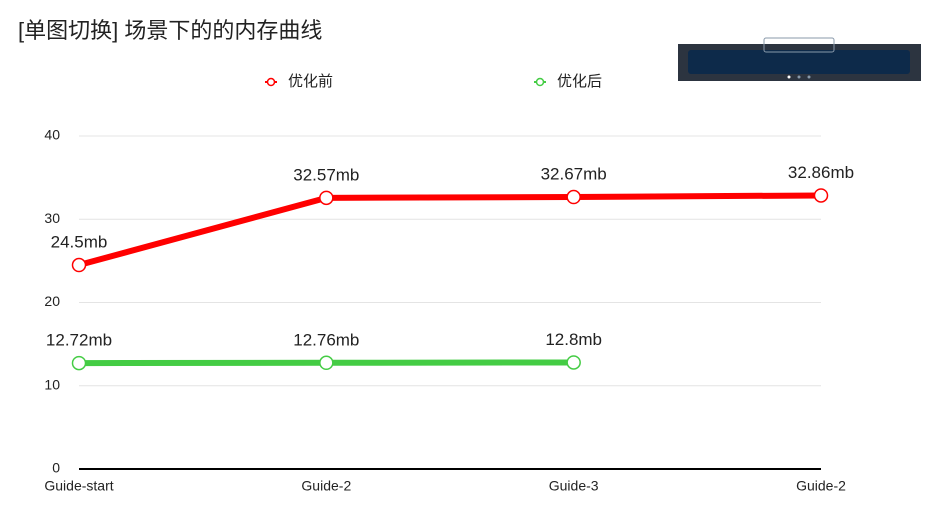  I want to click on data-label: 12.72mb, so click(79, 340).